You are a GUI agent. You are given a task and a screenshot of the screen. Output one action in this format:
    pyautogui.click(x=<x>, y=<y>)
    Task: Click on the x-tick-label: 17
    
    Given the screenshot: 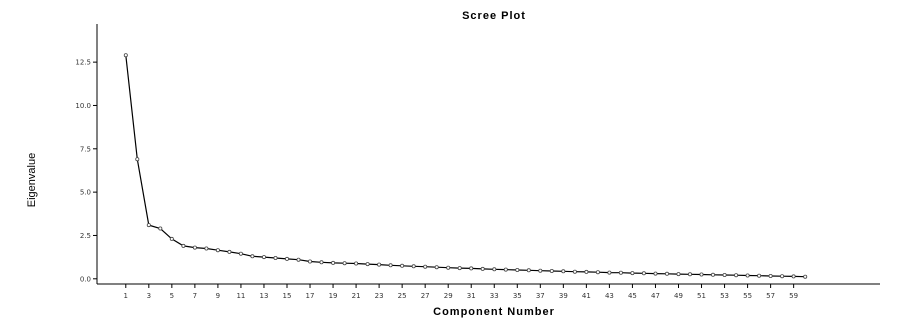 What is the action you would take?
    pyautogui.click(x=310, y=296)
    